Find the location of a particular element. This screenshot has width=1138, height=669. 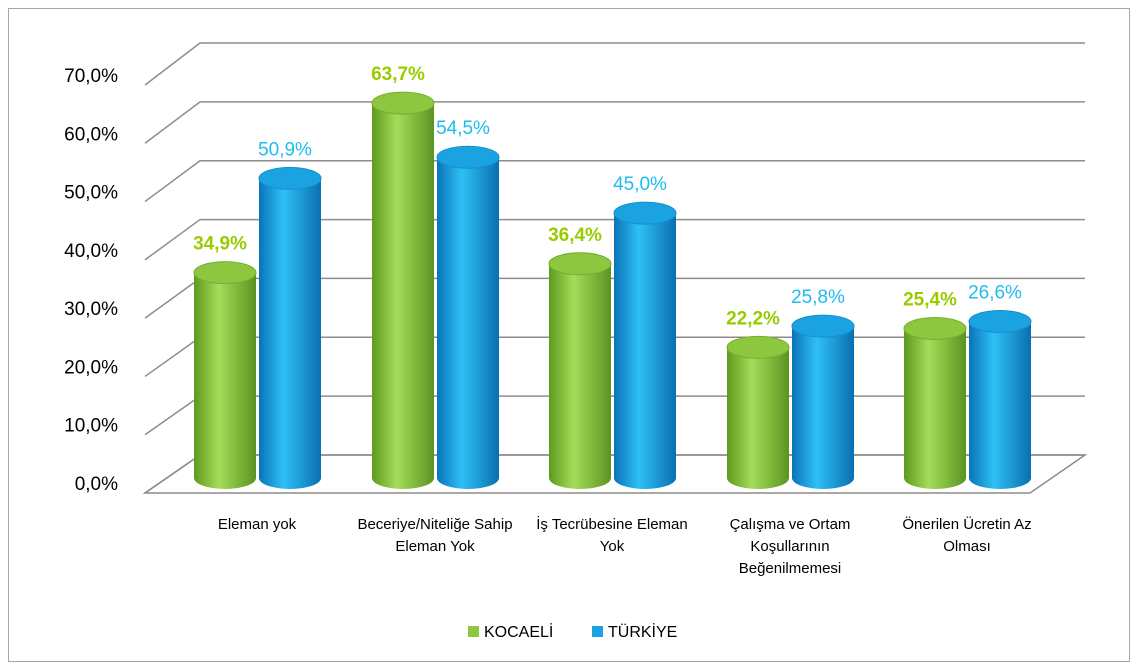

x-tick-label: Önerilen Ücretin Az Olması is located at coordinates (967, 535).